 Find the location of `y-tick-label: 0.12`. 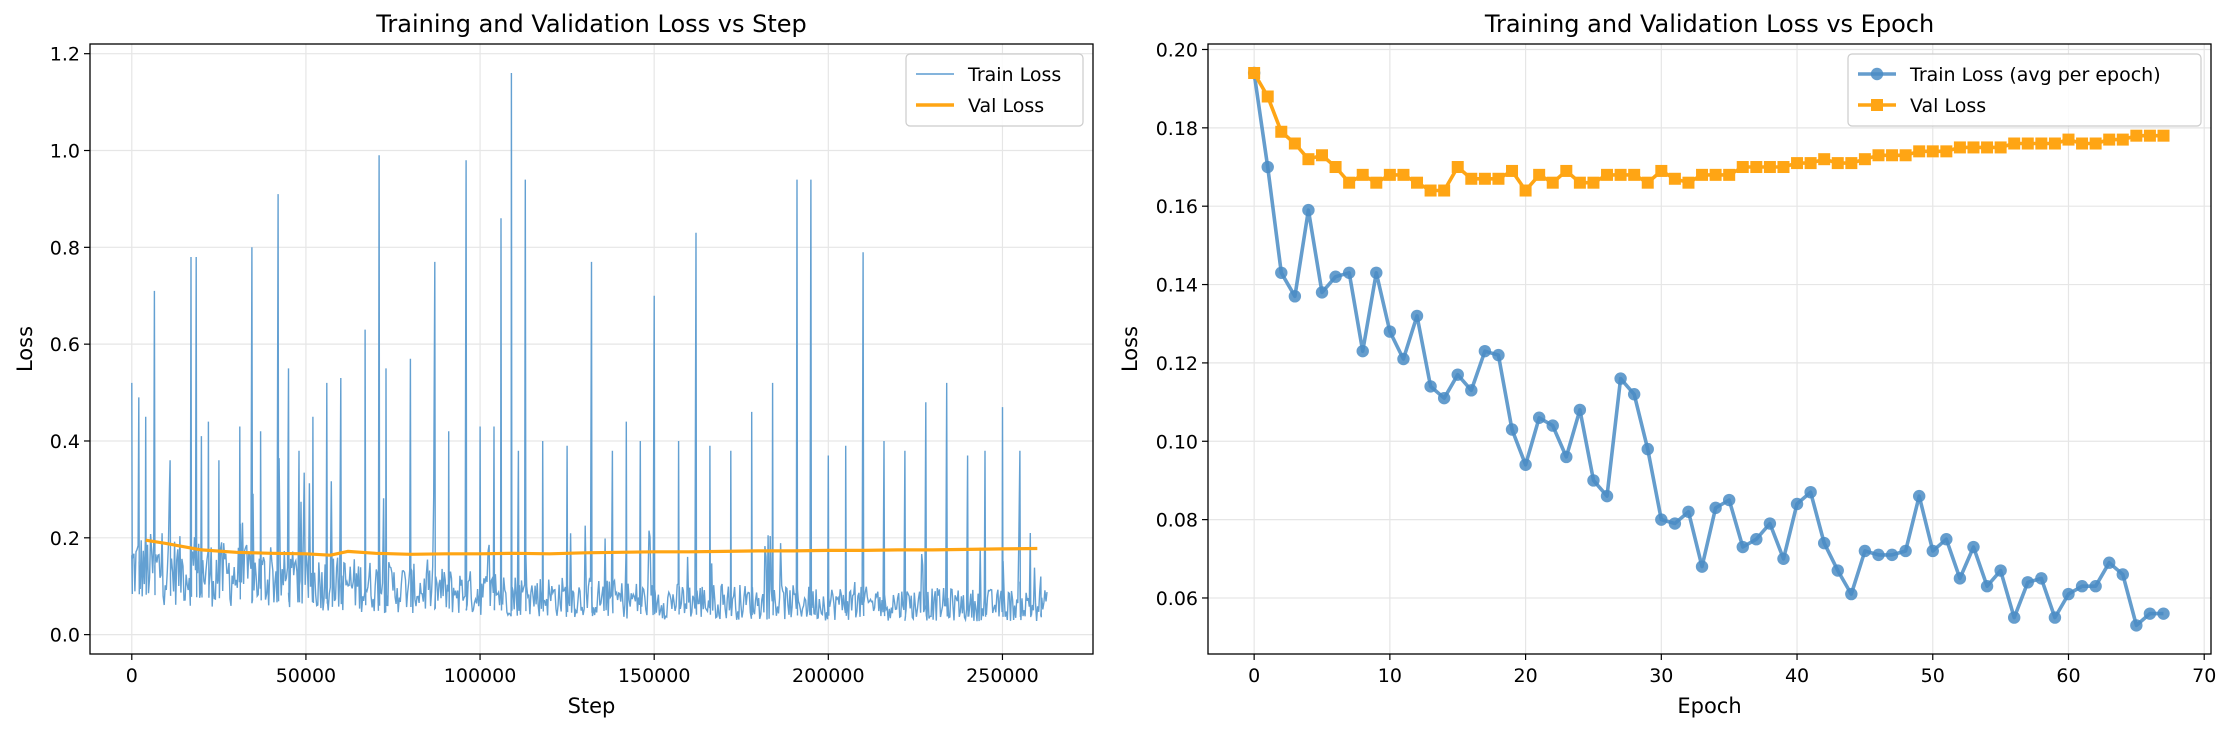

y-tick-label: 0.12 is located at coordinates (1177, 364).